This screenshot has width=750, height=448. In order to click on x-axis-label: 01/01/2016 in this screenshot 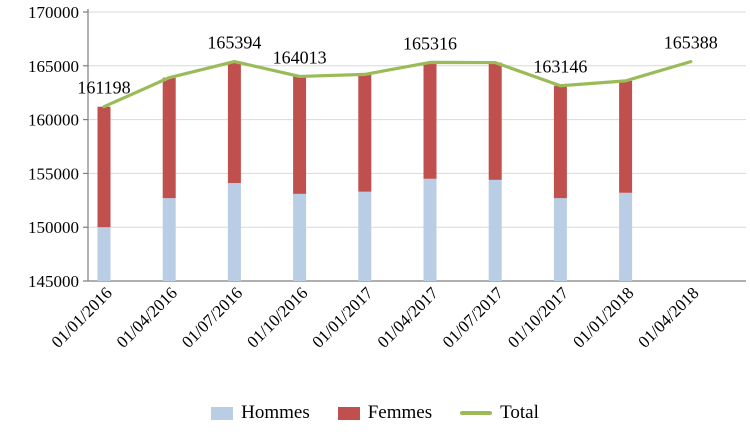, I will do `click(82, 317)`.